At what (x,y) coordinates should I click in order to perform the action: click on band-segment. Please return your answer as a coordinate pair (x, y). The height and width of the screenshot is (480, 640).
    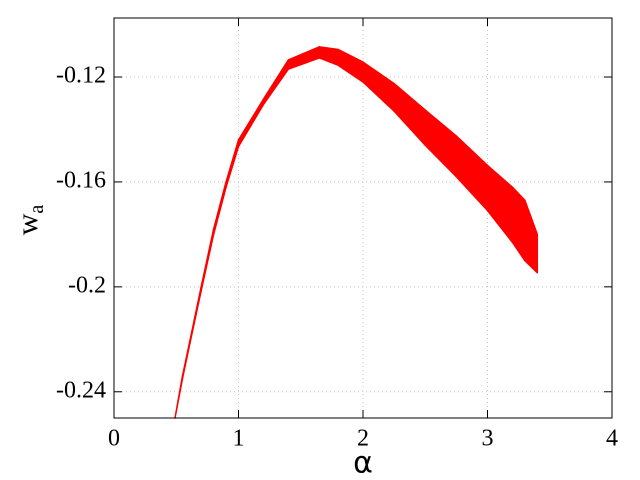
    Looking at the image, I should click on (531, 236).